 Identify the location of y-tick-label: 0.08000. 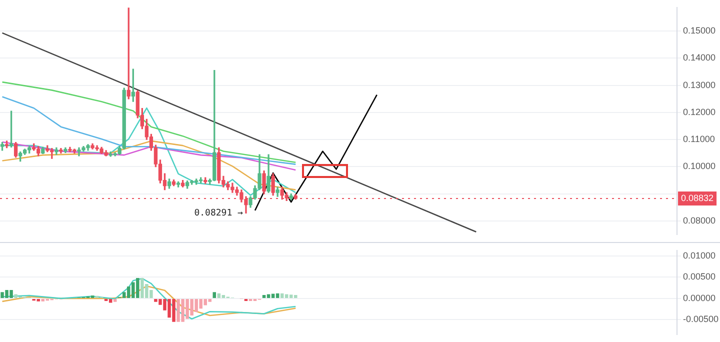
(699, 221).